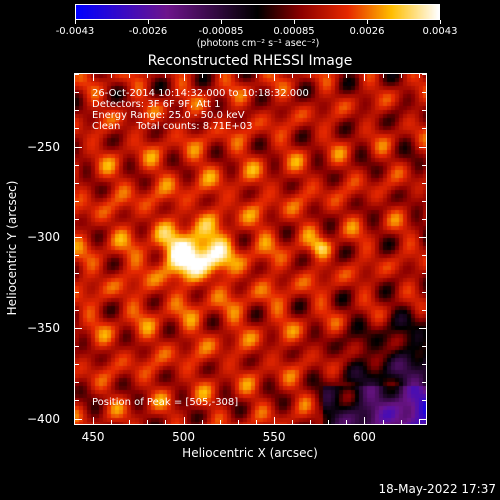  What do you see at coordinates (258, 43) in the screenshot?
I see `colorbar-units: (photons cm⁻² s⁻¹ asec⁻²)` at bounding box center [258, 43].